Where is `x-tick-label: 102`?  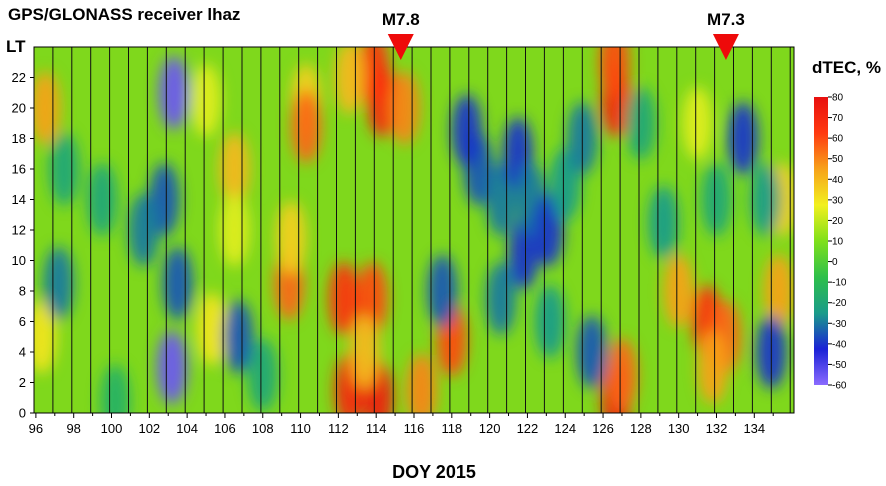
x-tick-label: 102 is located at coordinates (149, 428).